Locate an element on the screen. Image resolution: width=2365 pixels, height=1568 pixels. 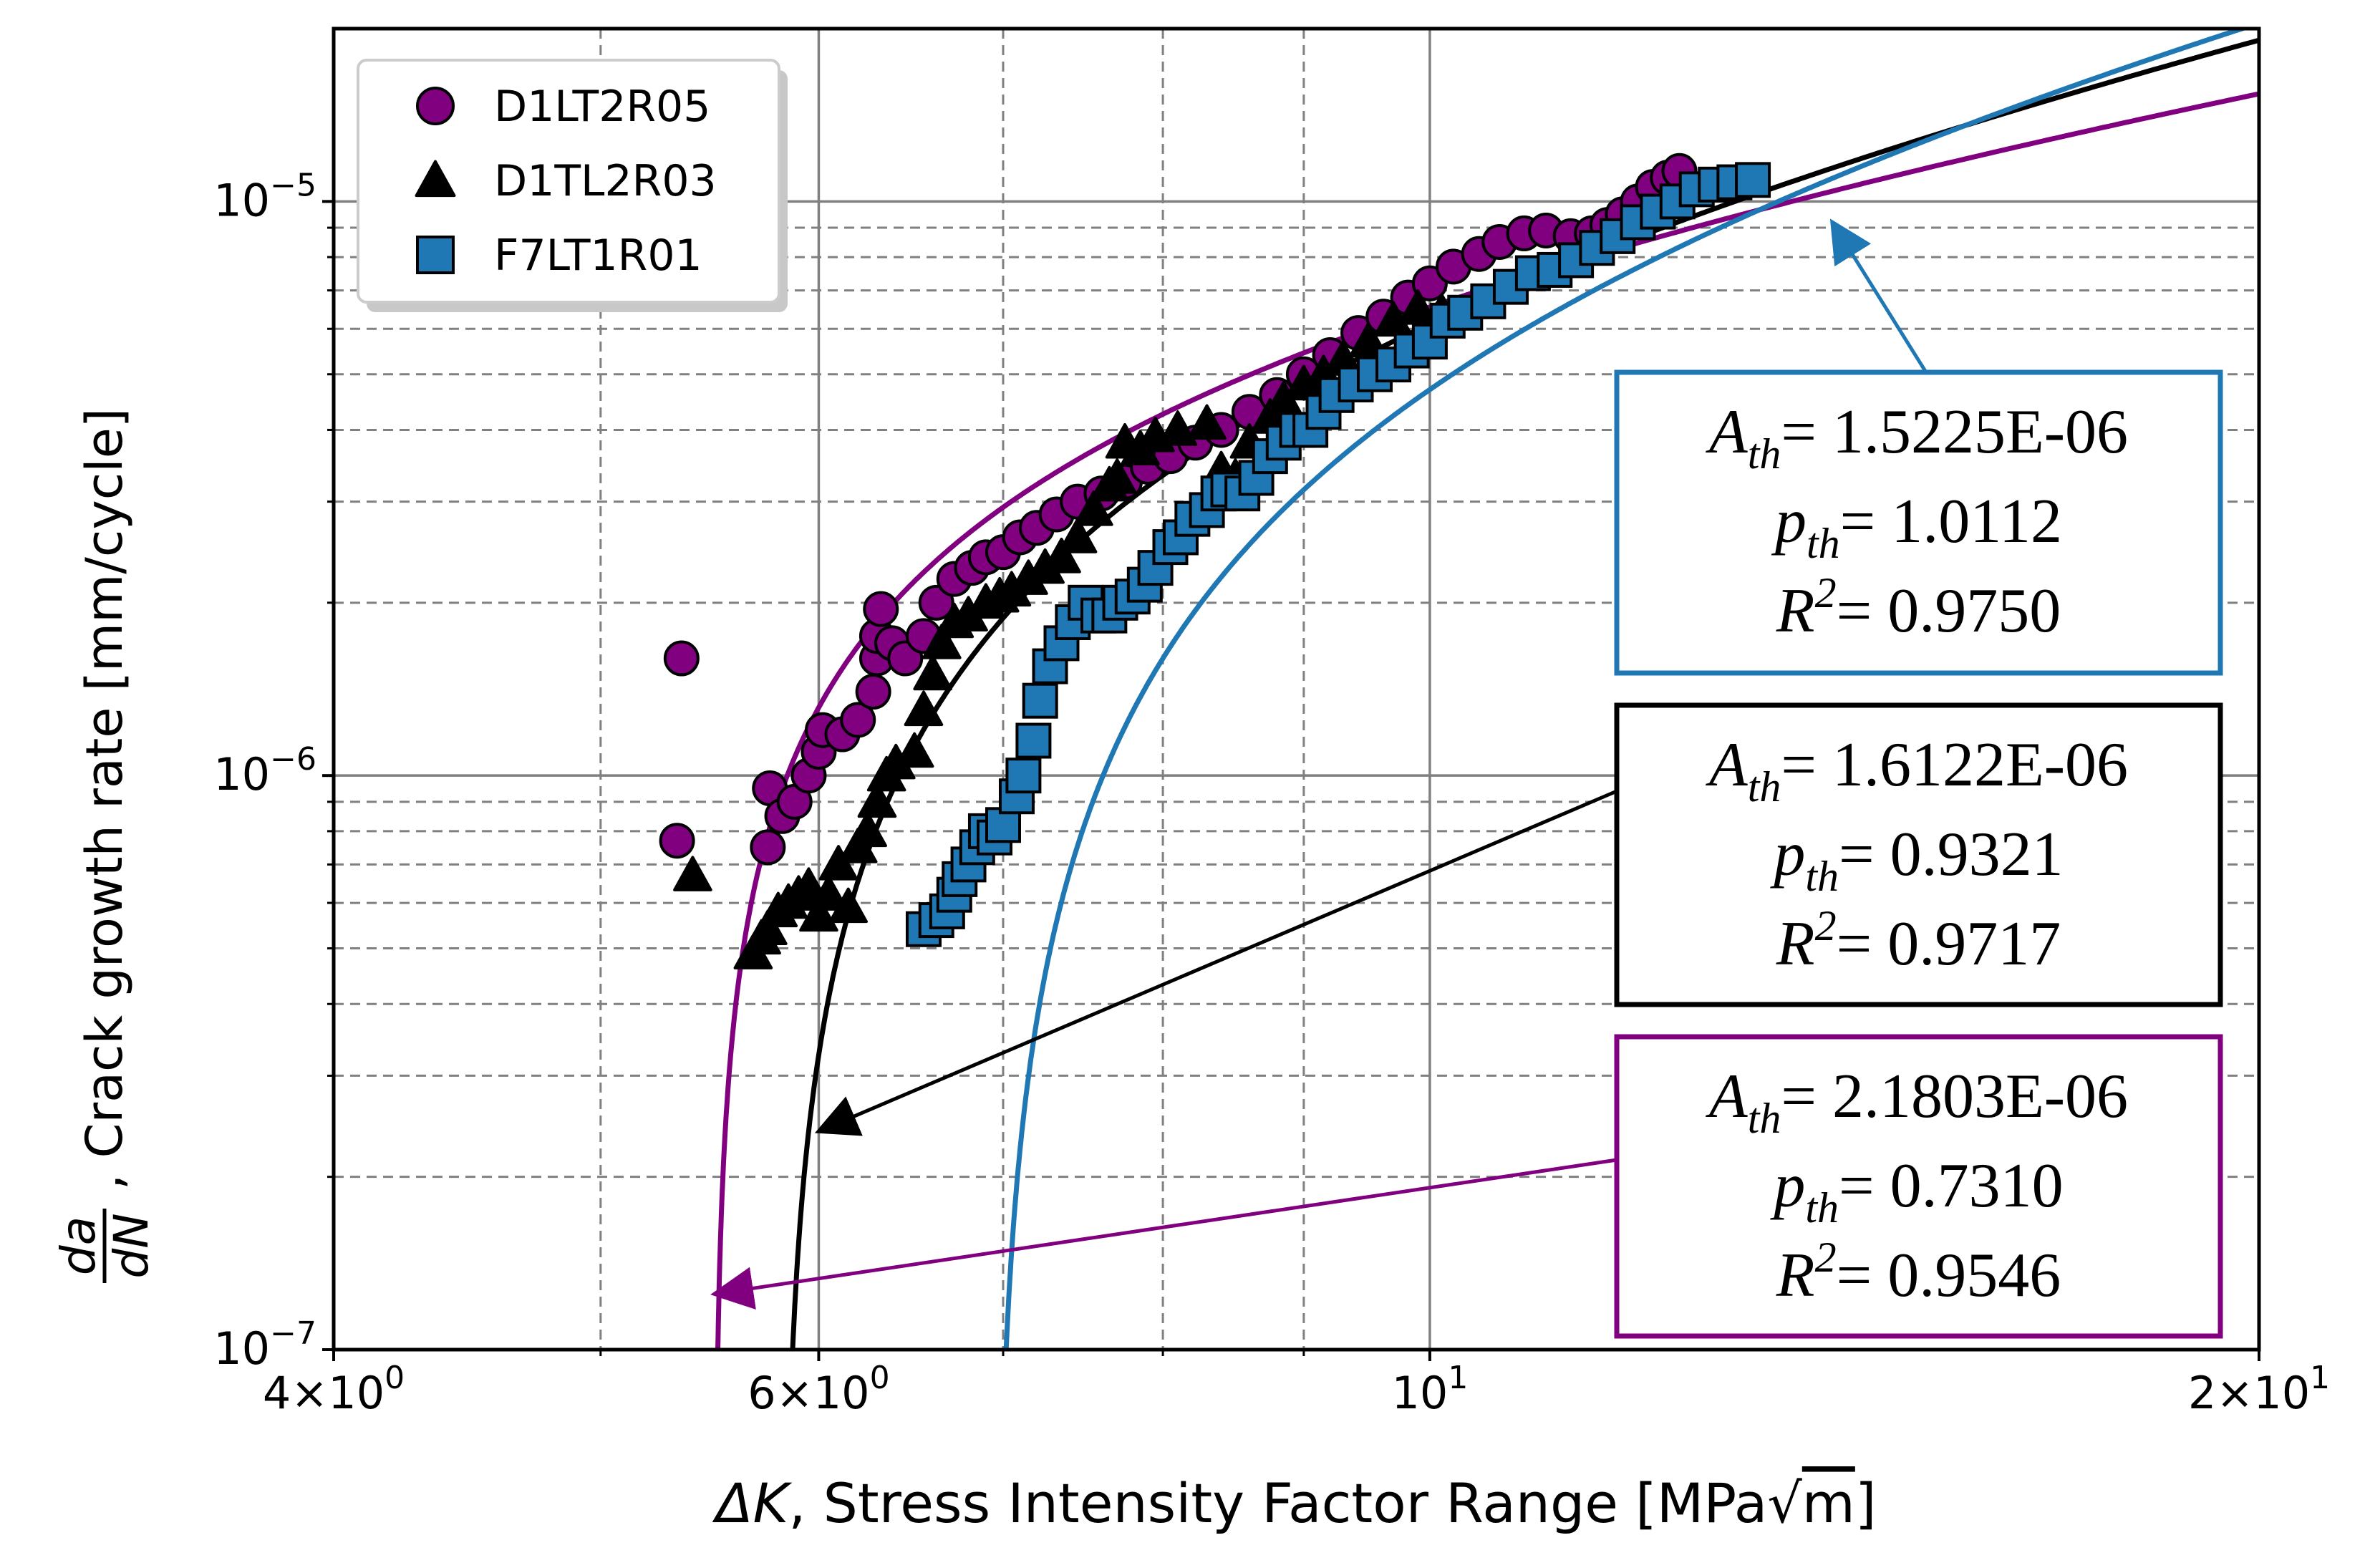
annotation-line: R2= 0.9546 is located at coordinates (1918, 1272).